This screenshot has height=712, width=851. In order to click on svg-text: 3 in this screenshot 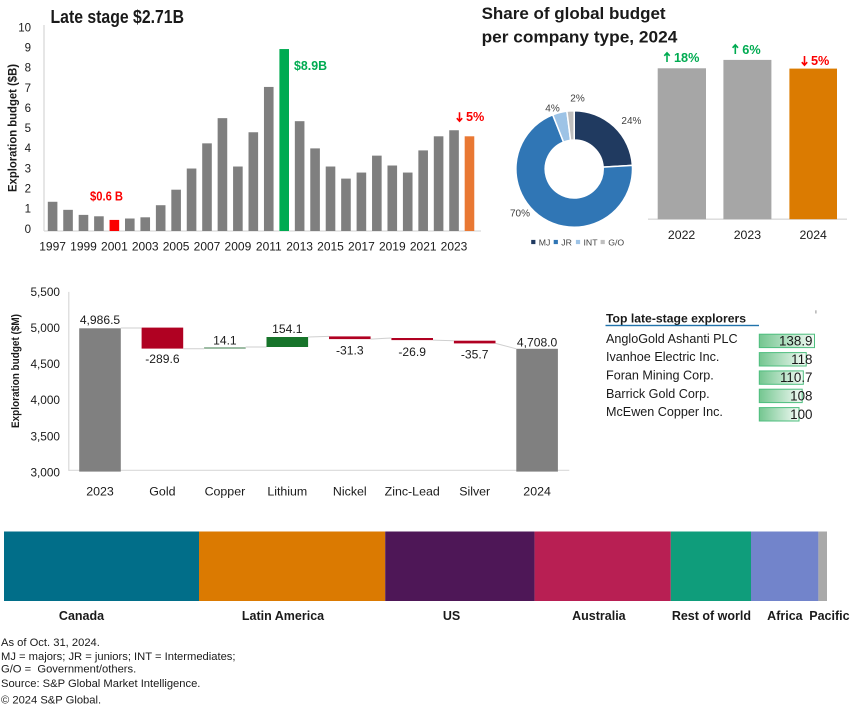, I will do `click(28, 169)`.